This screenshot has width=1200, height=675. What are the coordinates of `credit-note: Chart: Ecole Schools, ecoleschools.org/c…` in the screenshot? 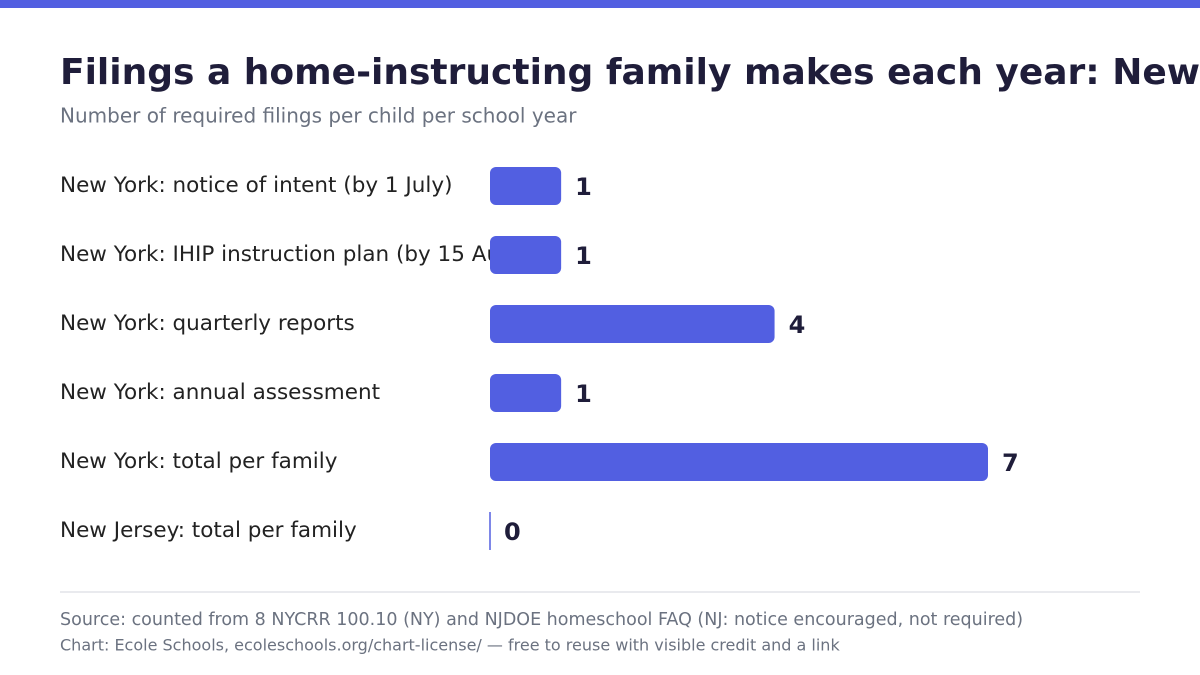 It's located at (450, 645).